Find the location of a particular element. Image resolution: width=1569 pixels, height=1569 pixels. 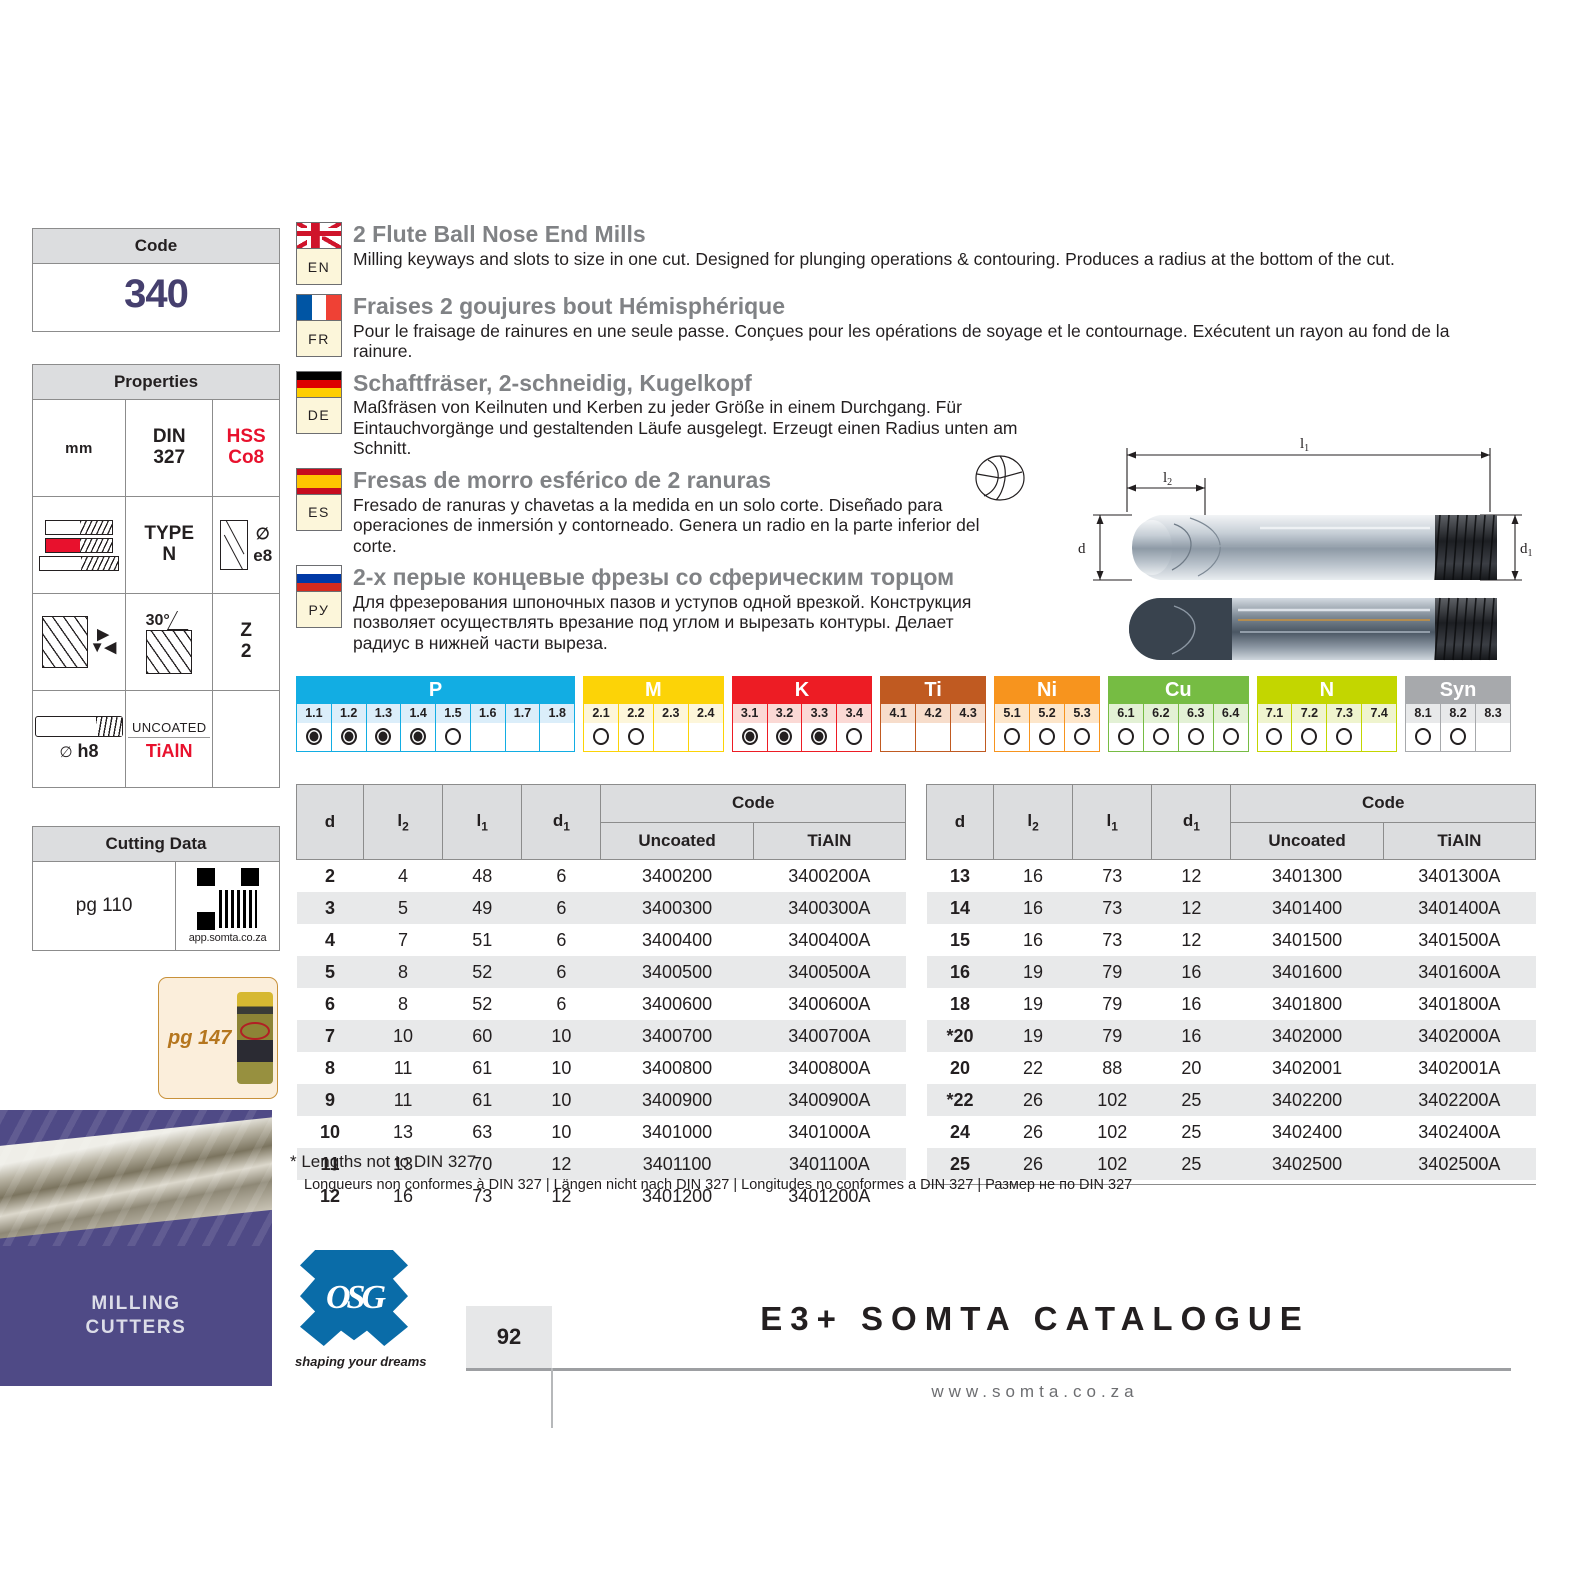

spray-can-icon is located at coordinates (255, 1038).